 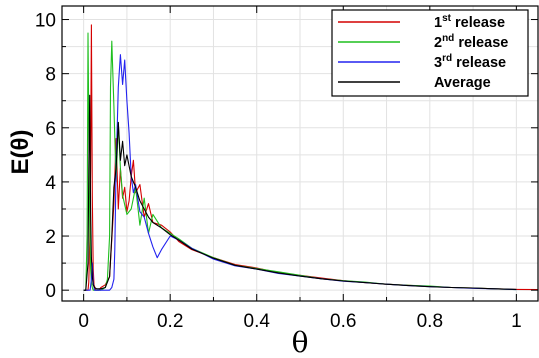 I want to click on y-tick-label: 8, so click(x=50, y=75).